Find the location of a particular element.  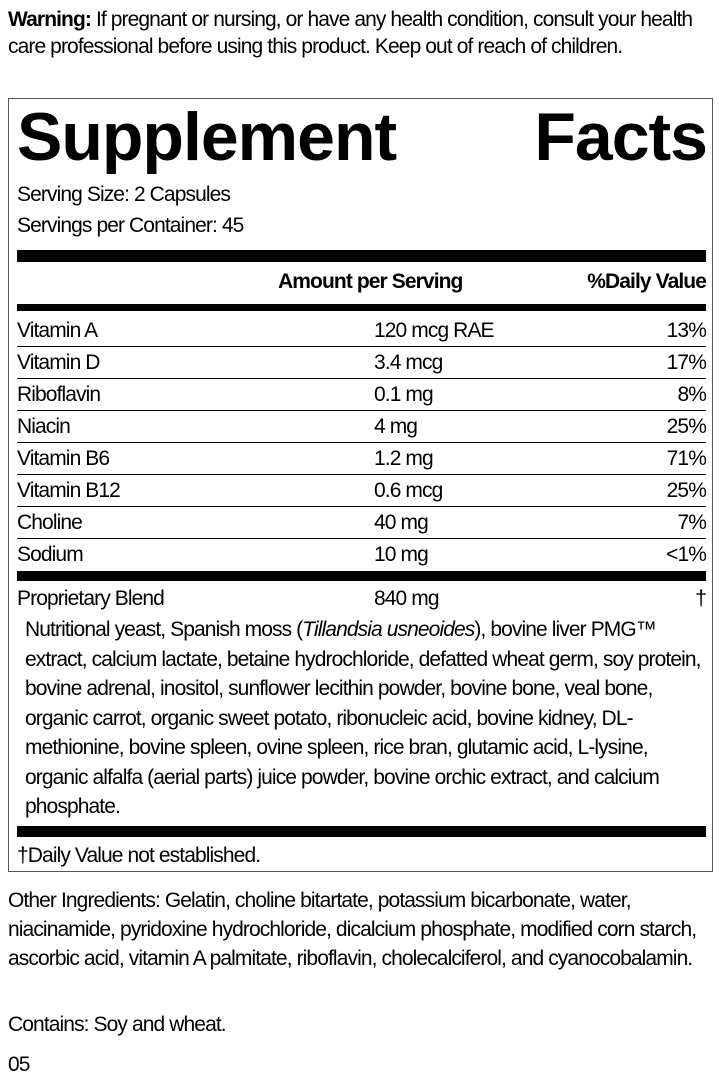

nutrient-row: Niacin 4 mg 25% is located at coordinates (362, 427).